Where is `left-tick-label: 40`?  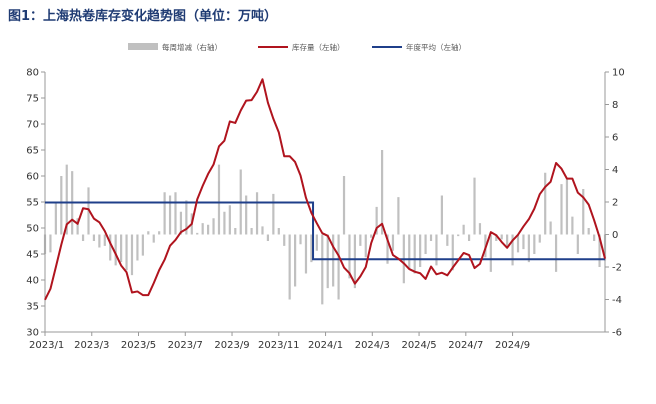 left-tick-label: 40 is located at coordinates (32, 281).